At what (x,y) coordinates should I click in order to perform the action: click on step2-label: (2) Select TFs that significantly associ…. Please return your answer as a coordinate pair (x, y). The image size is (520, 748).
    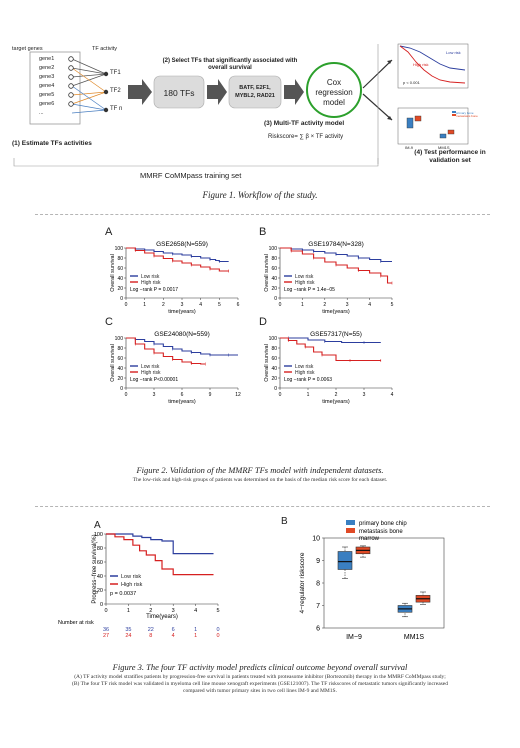
    Looking at the image, I should click on (230, 64).